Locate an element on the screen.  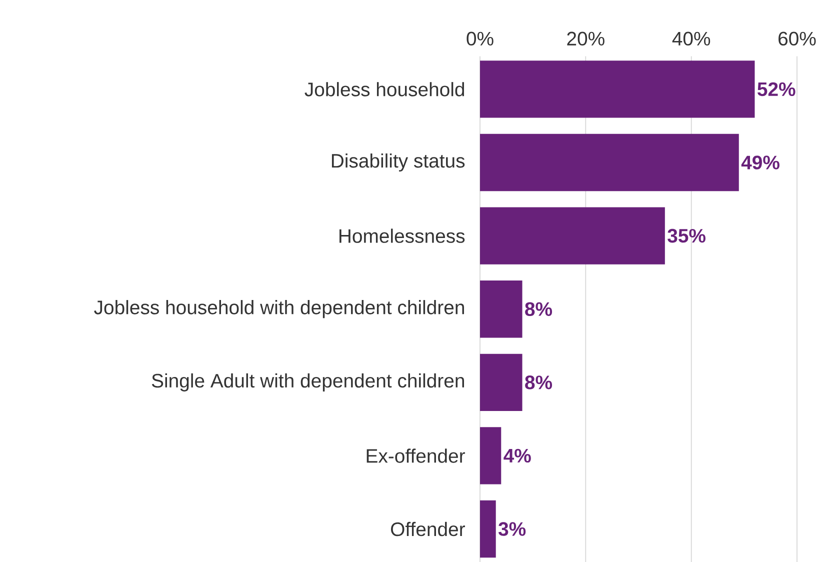
y-tick-label: Homelessness is located at coordinates (402, 235).